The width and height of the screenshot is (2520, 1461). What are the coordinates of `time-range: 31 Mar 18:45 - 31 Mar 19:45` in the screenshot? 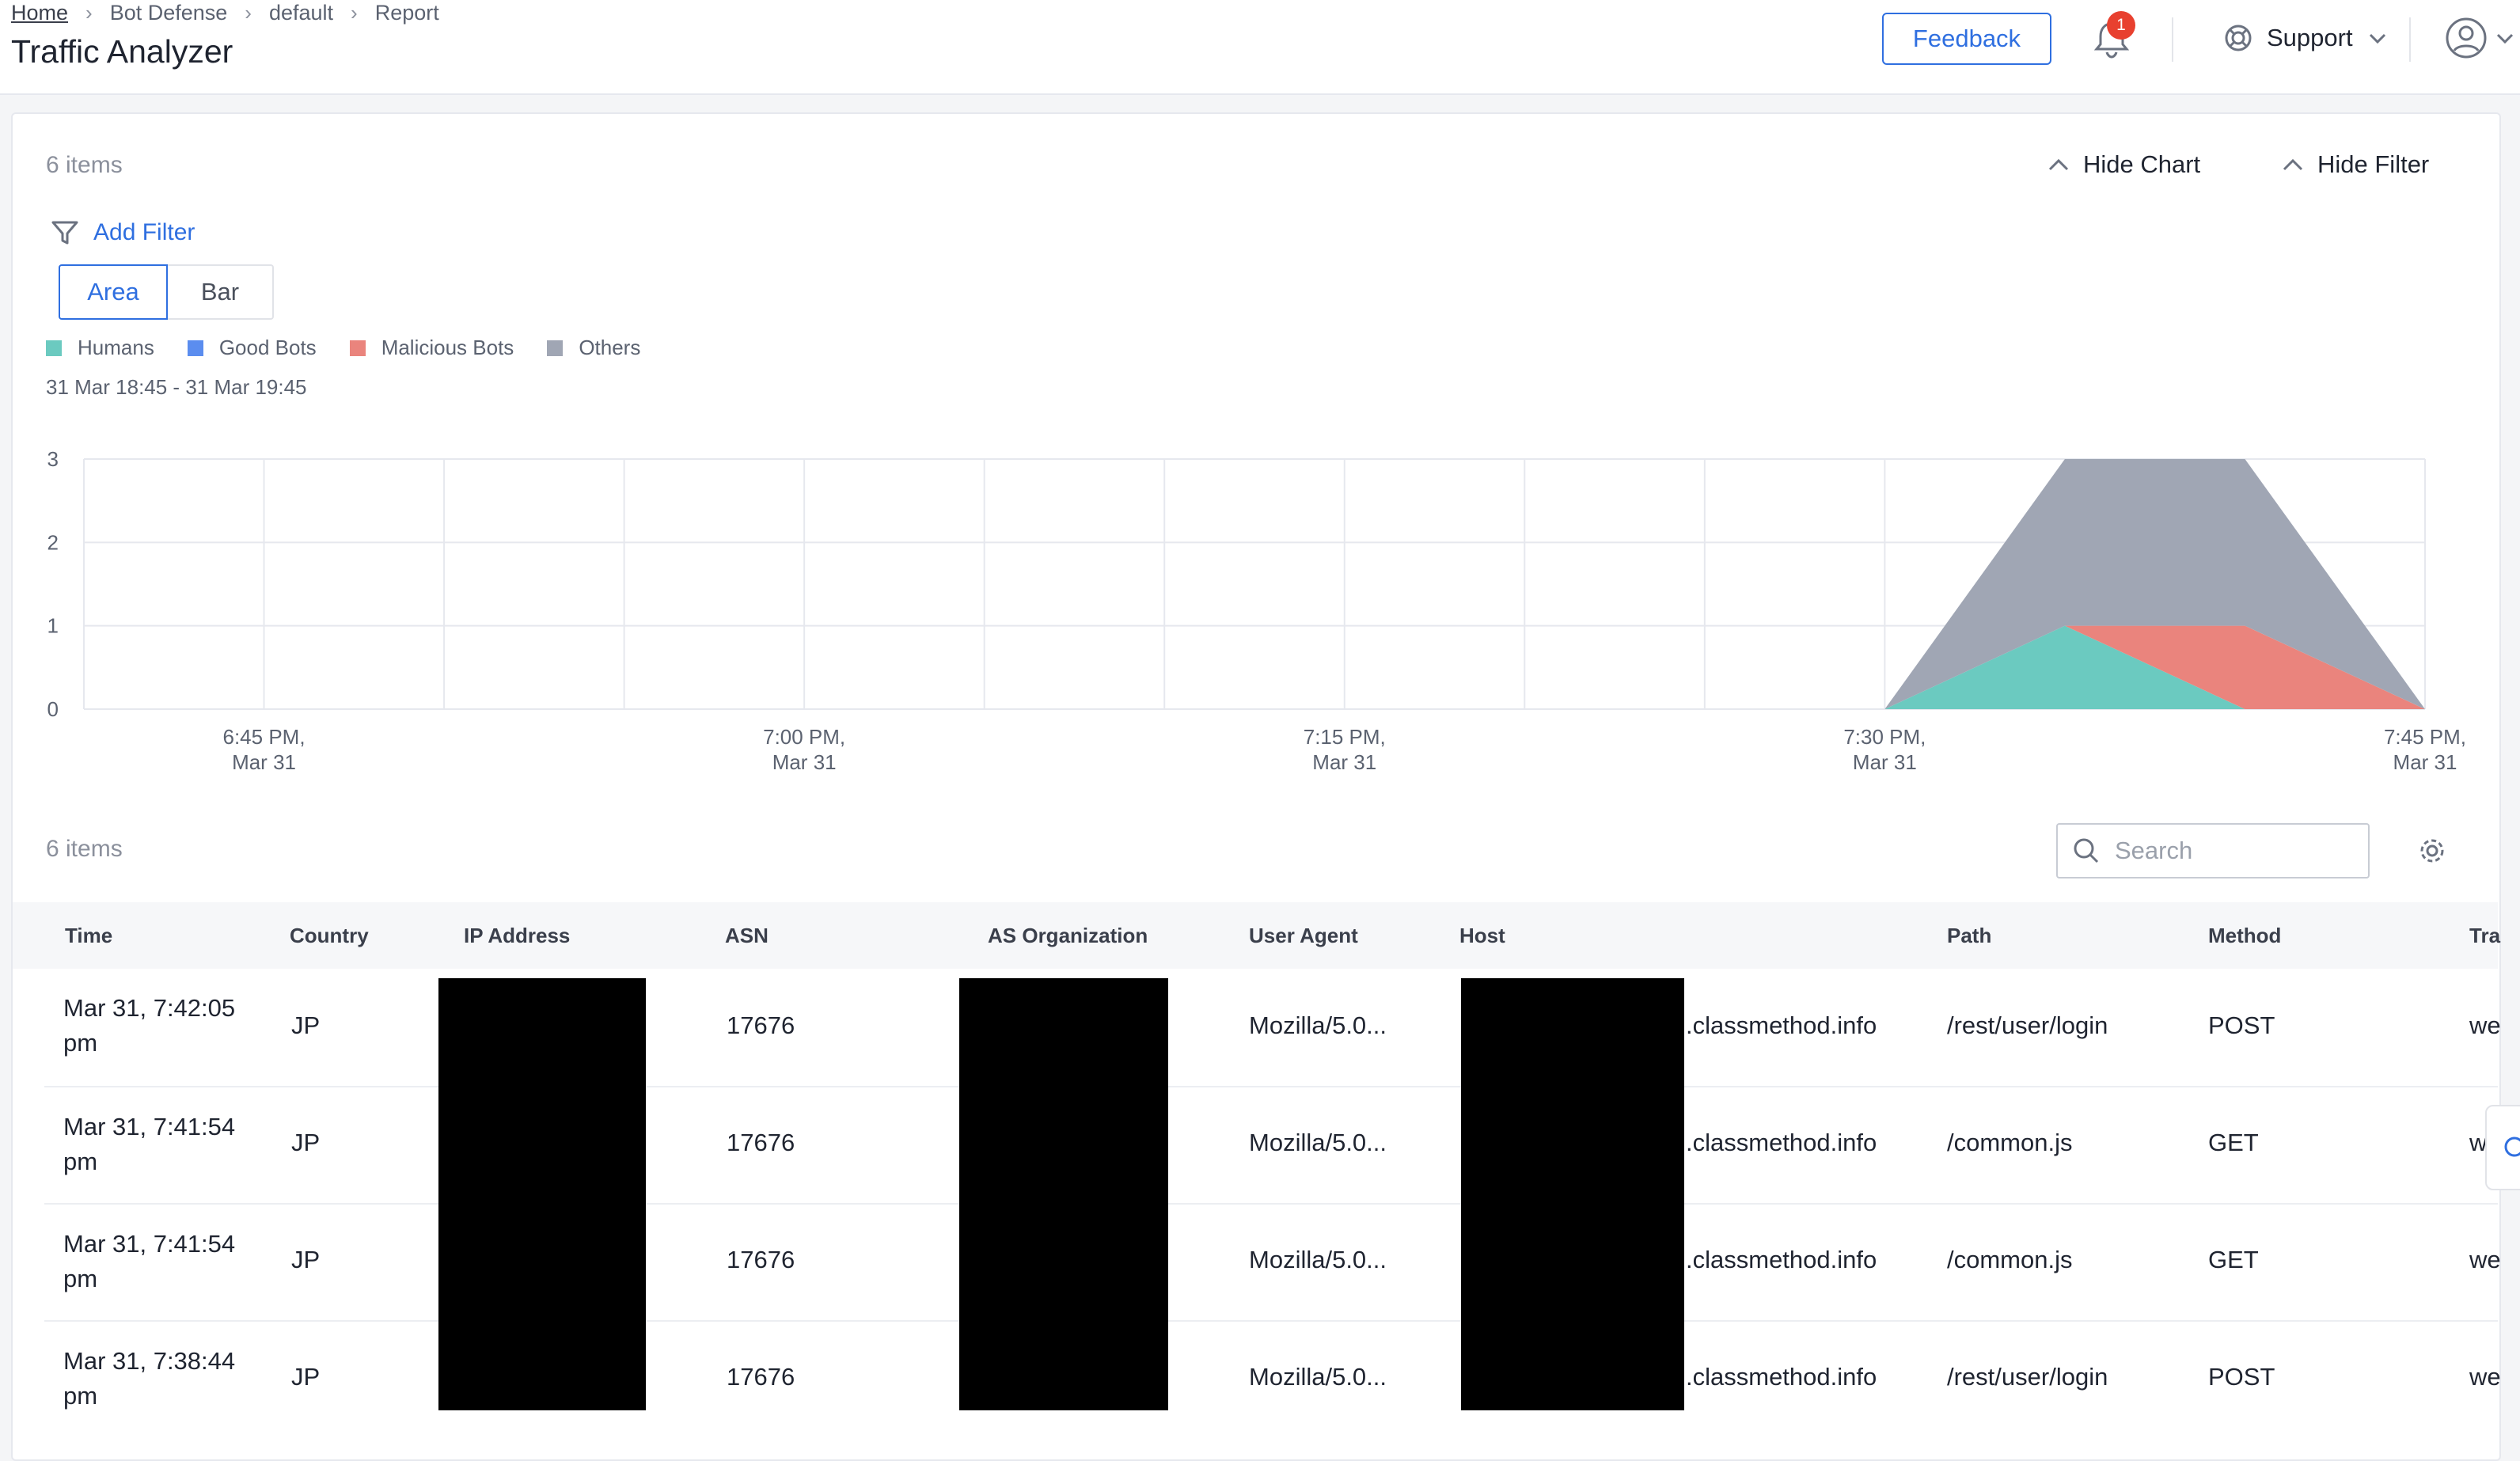 It's located at (176, 387).